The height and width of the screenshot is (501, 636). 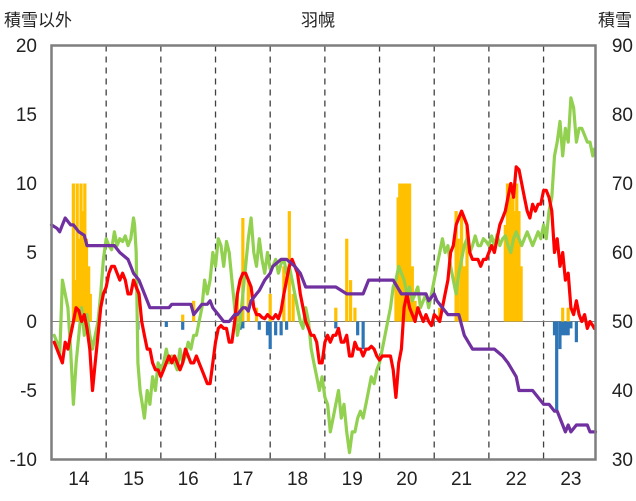 What do you see at coordinates (622, 460) in the screenshot?
I see `right-tick-label: 30` at bounding box center [622, 460].